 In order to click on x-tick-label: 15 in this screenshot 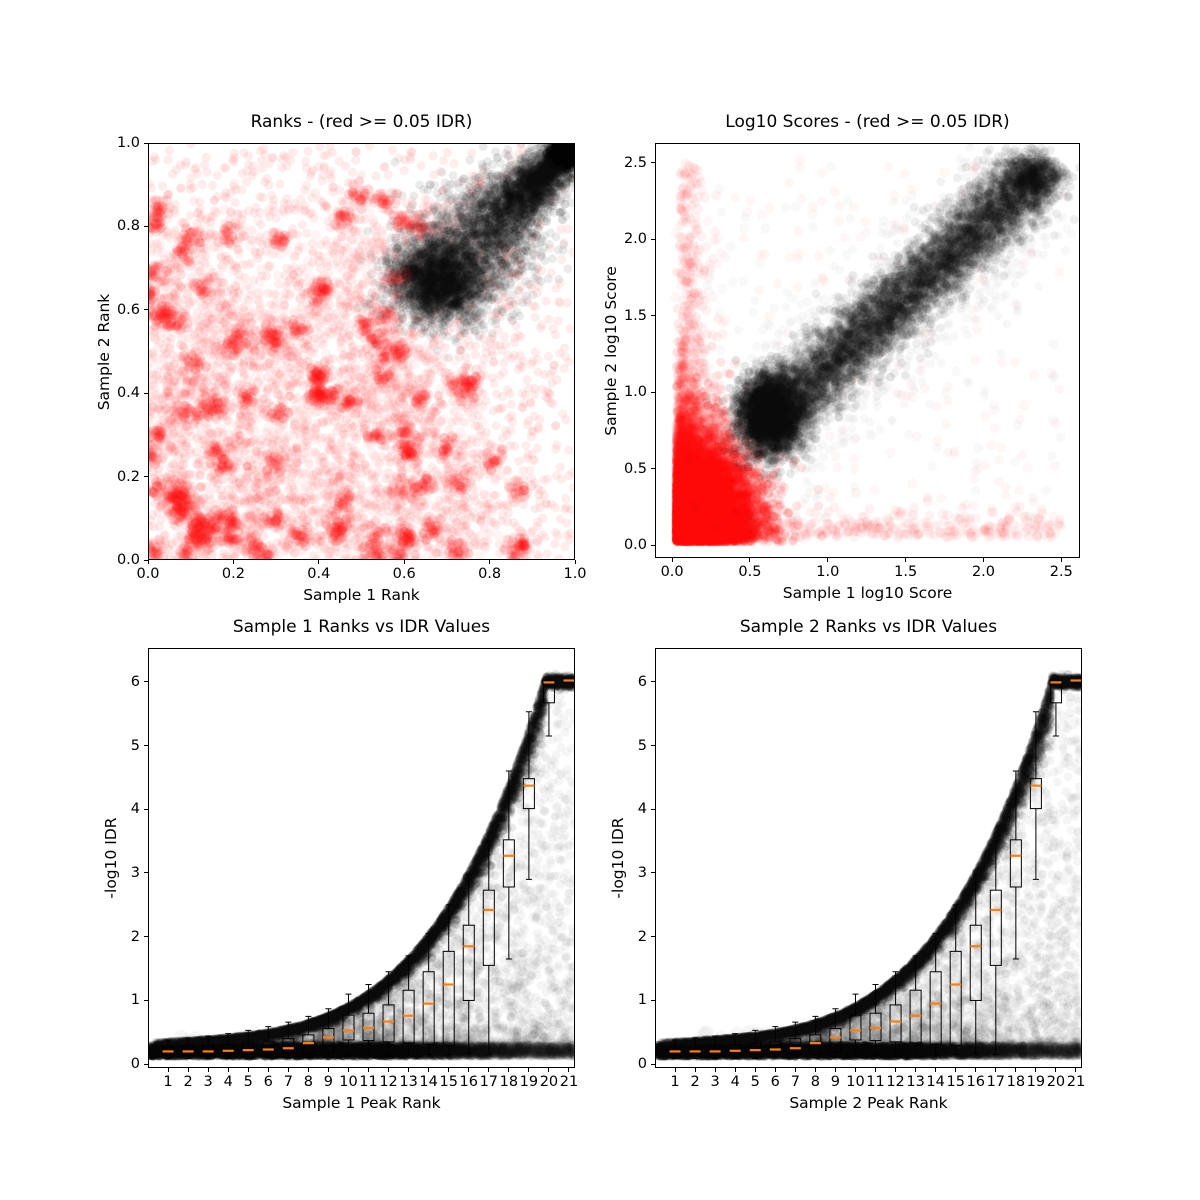, I will do `click(955, 1082)`.